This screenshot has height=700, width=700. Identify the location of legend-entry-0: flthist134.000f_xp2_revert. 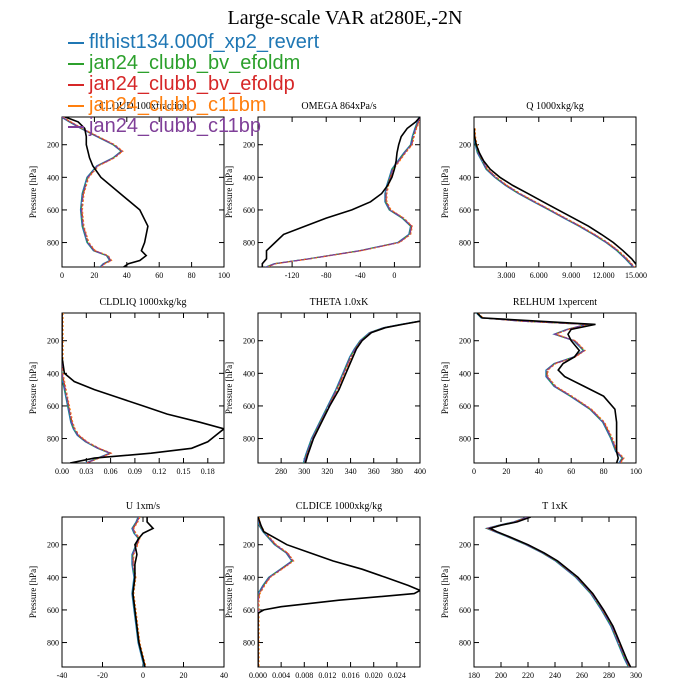
(194, 42).